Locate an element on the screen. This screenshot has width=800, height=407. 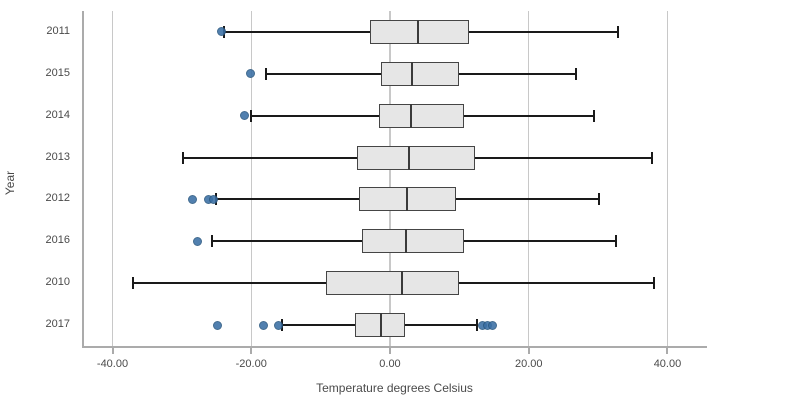
x-tick-label: -20.00 is located at coordinates (251, 364).